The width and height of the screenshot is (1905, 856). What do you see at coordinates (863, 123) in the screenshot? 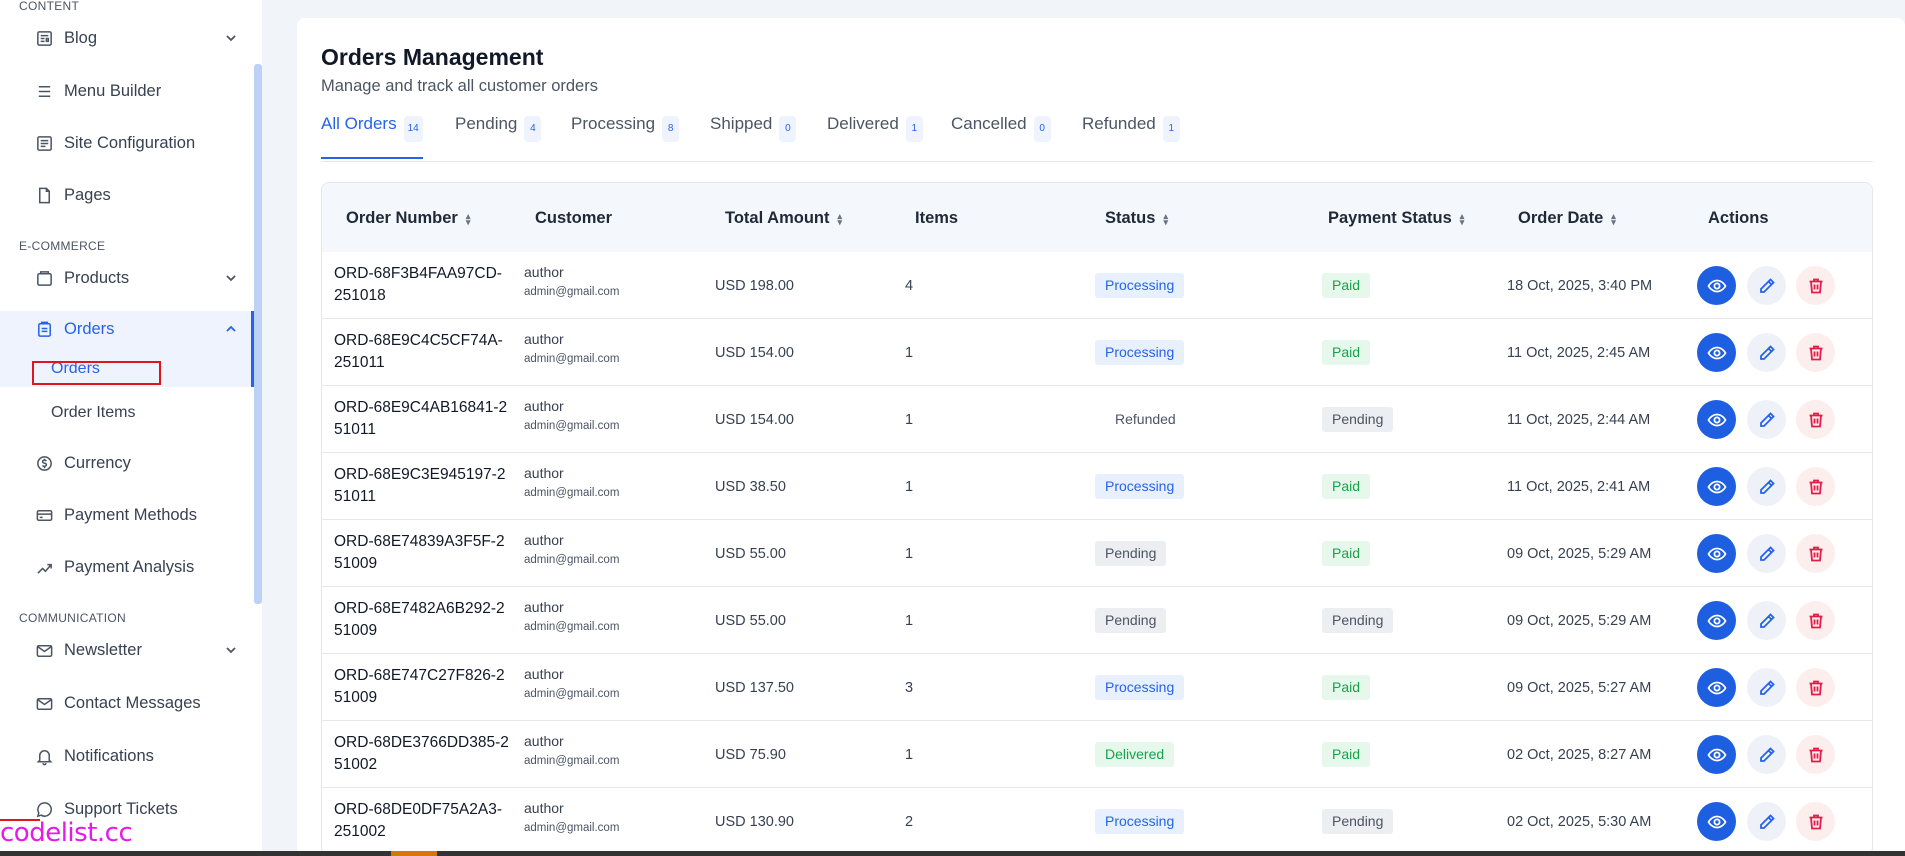
I see `tab-label: Delivered` at bounding box center [863, 123].